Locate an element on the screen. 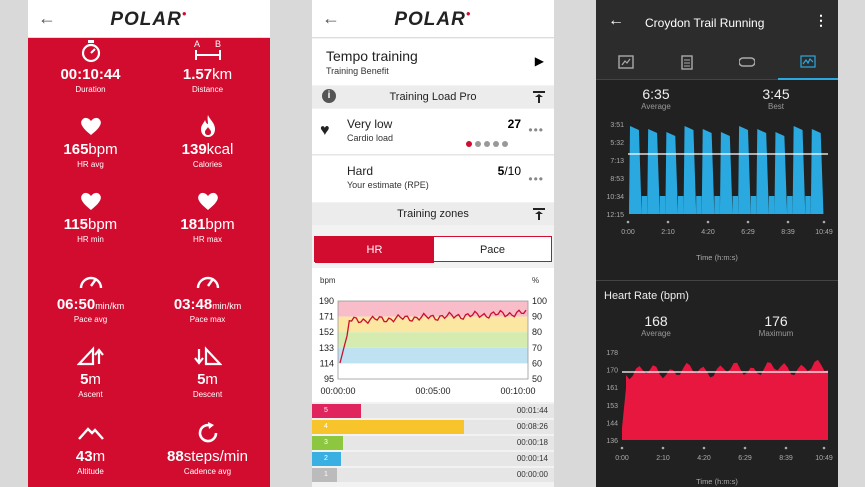 The height and width of the screenshot is (487, 865). y-tick-left: 152 is located at coordinates (326, 332).